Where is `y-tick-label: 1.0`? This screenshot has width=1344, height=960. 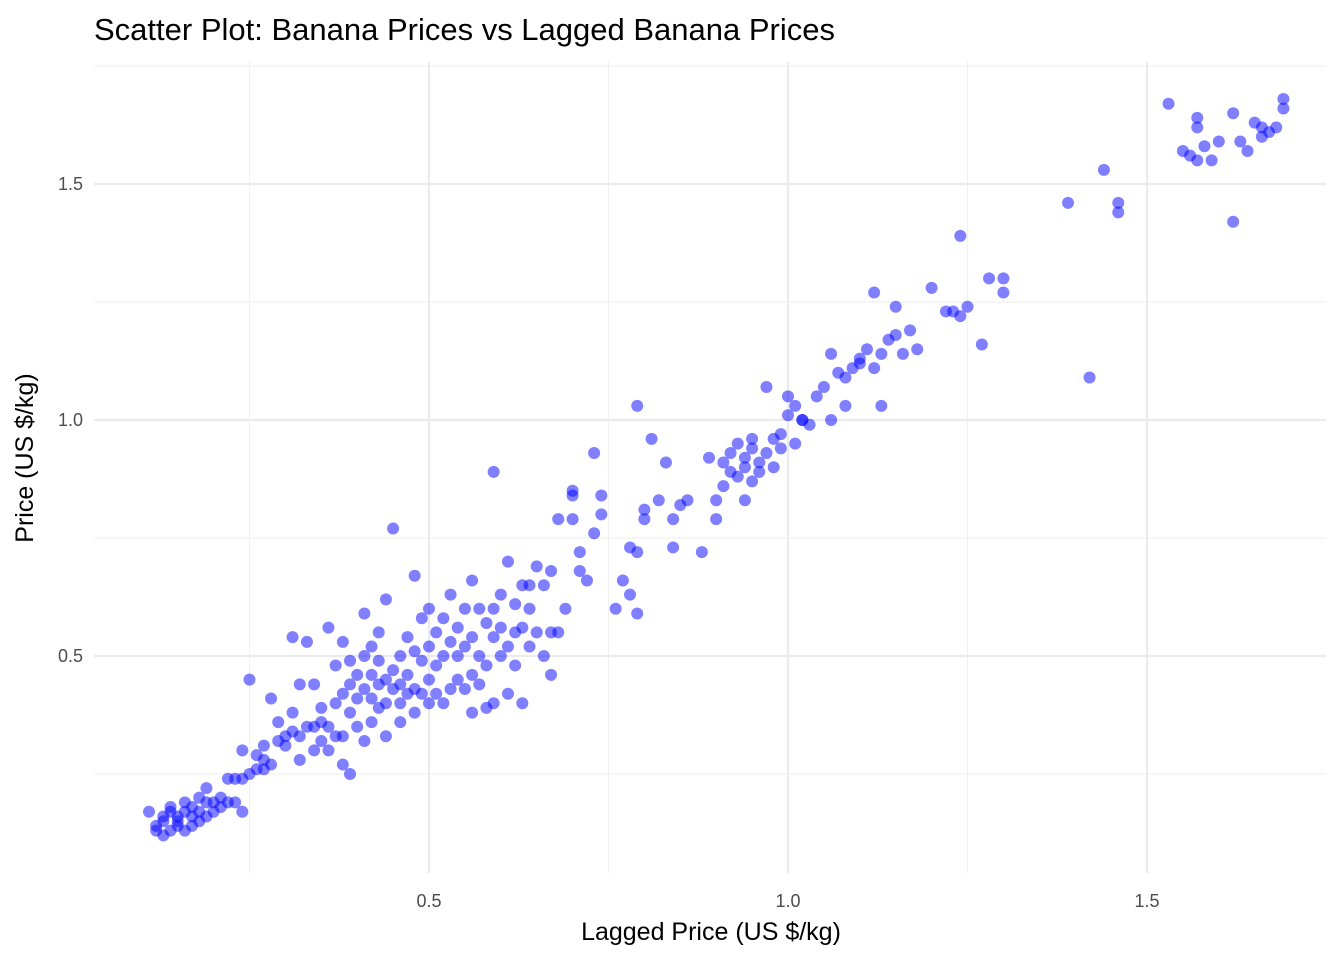 y-tick-label: 1.0 is located at coordinates (70, 420).